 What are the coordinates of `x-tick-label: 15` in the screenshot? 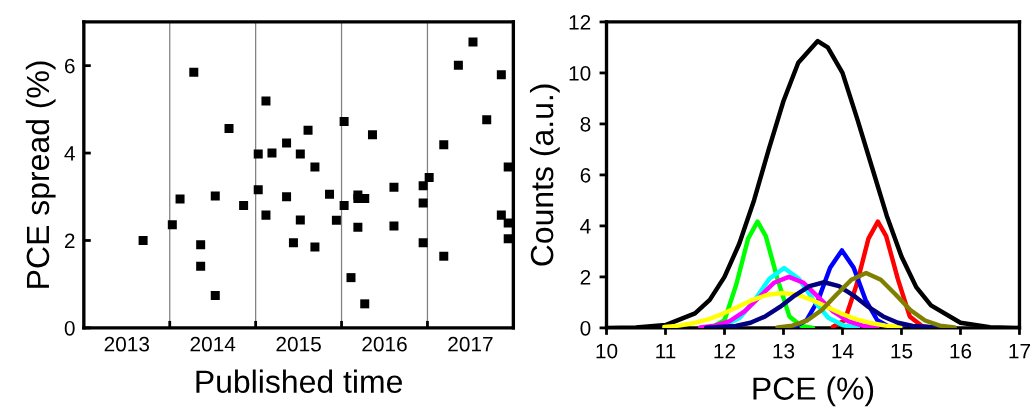 It's located at (902, 351).